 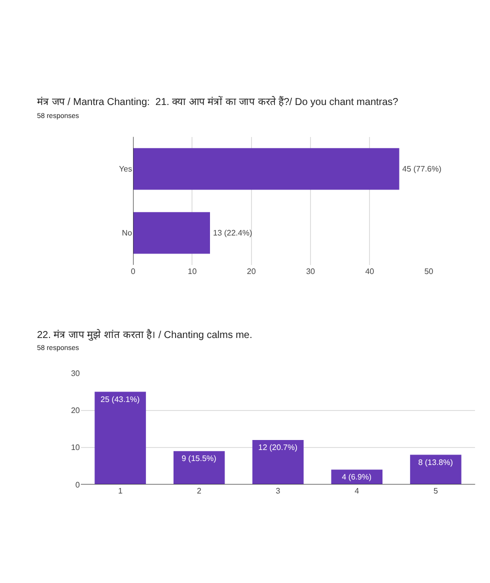 What do you see at coordinates (193, 271) in the screenshot?
I see `x-tick-label: 10` at bounding box center [193, 271].